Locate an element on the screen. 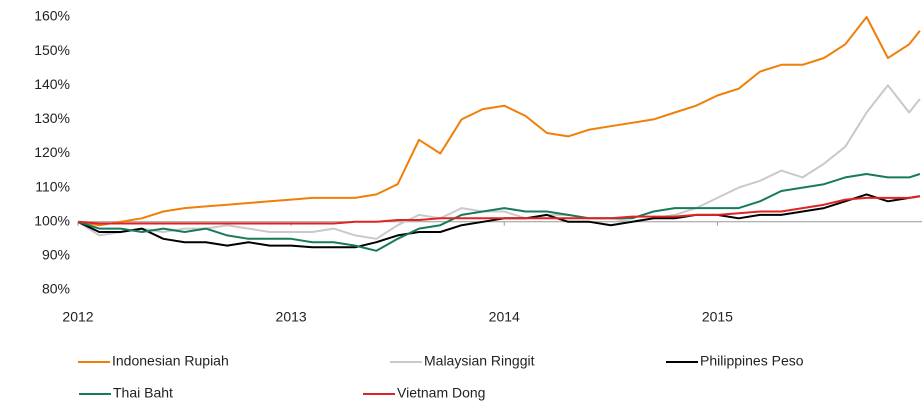 Image resolution: width=922 pixels, height=409 pixels. y-tick-label: 130% is located at coordinates (52, 118).